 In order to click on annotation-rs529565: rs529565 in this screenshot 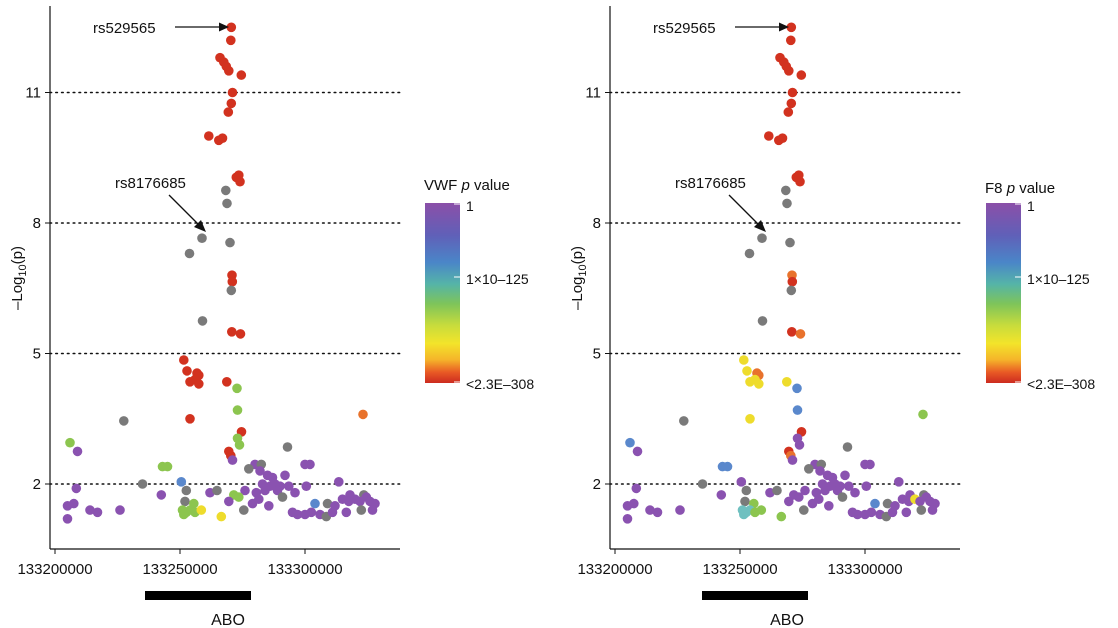, I will do `click(721, 28)`.